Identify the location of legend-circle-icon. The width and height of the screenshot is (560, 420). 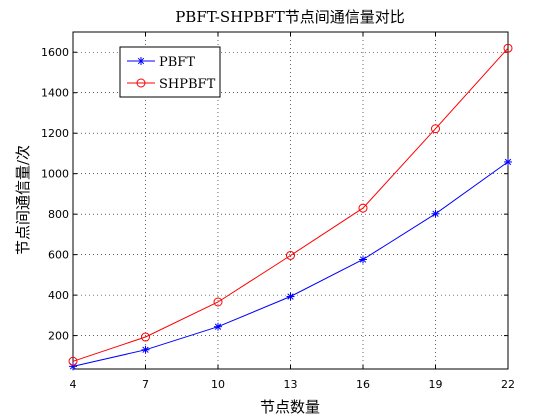
(141, 83).